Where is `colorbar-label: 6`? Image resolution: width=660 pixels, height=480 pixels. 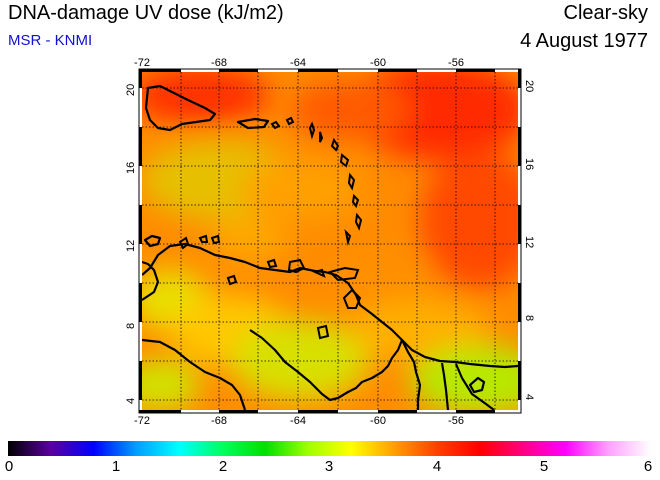 colorbar-label: 6 is located at coordinates (648, 466).